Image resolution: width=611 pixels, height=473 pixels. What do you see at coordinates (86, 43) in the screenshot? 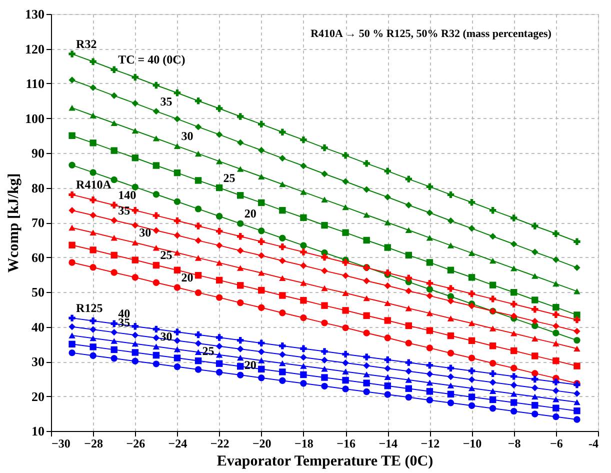
I see `annotation: R32` at bounding box center [86, 43].